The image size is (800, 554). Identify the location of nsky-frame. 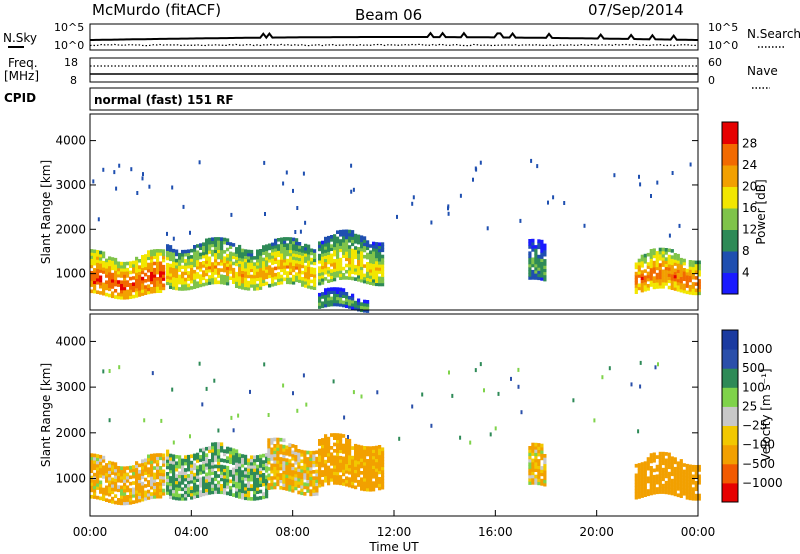
(394, 37).